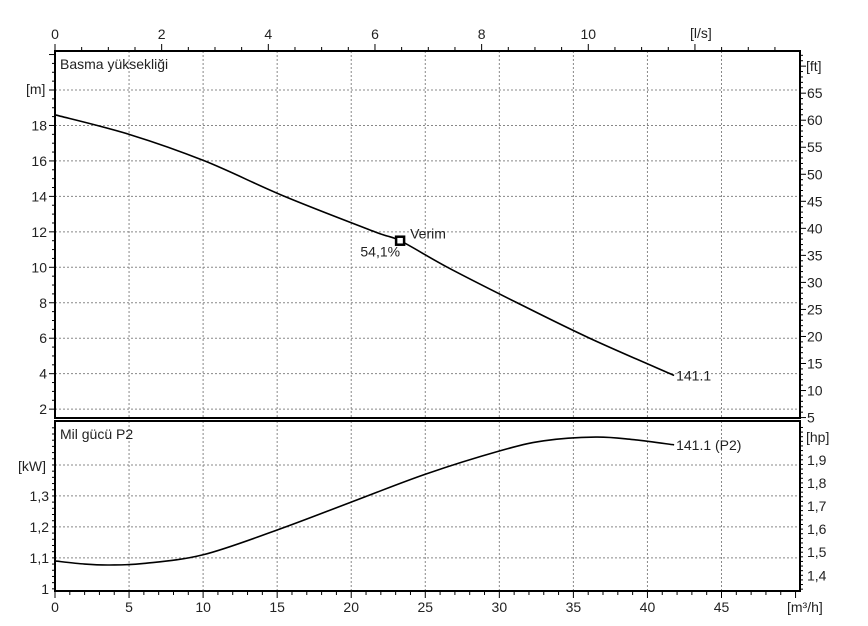 The image size is (868, 626). What do you see at coordinates (39, 232) in the screenshot?
I see `head-y-axis-tick-label: 12` at bounding box center [39, 232].